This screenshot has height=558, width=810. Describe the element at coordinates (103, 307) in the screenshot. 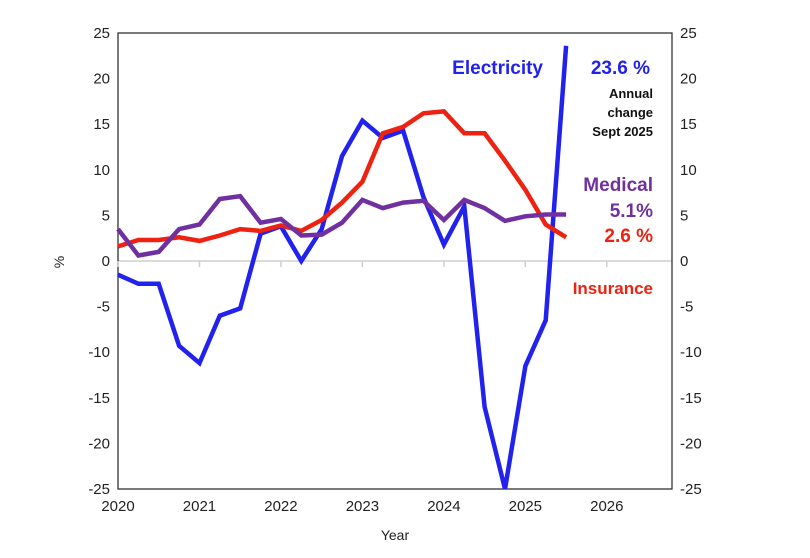

I see `y-tick-label-left: -5` at that location.